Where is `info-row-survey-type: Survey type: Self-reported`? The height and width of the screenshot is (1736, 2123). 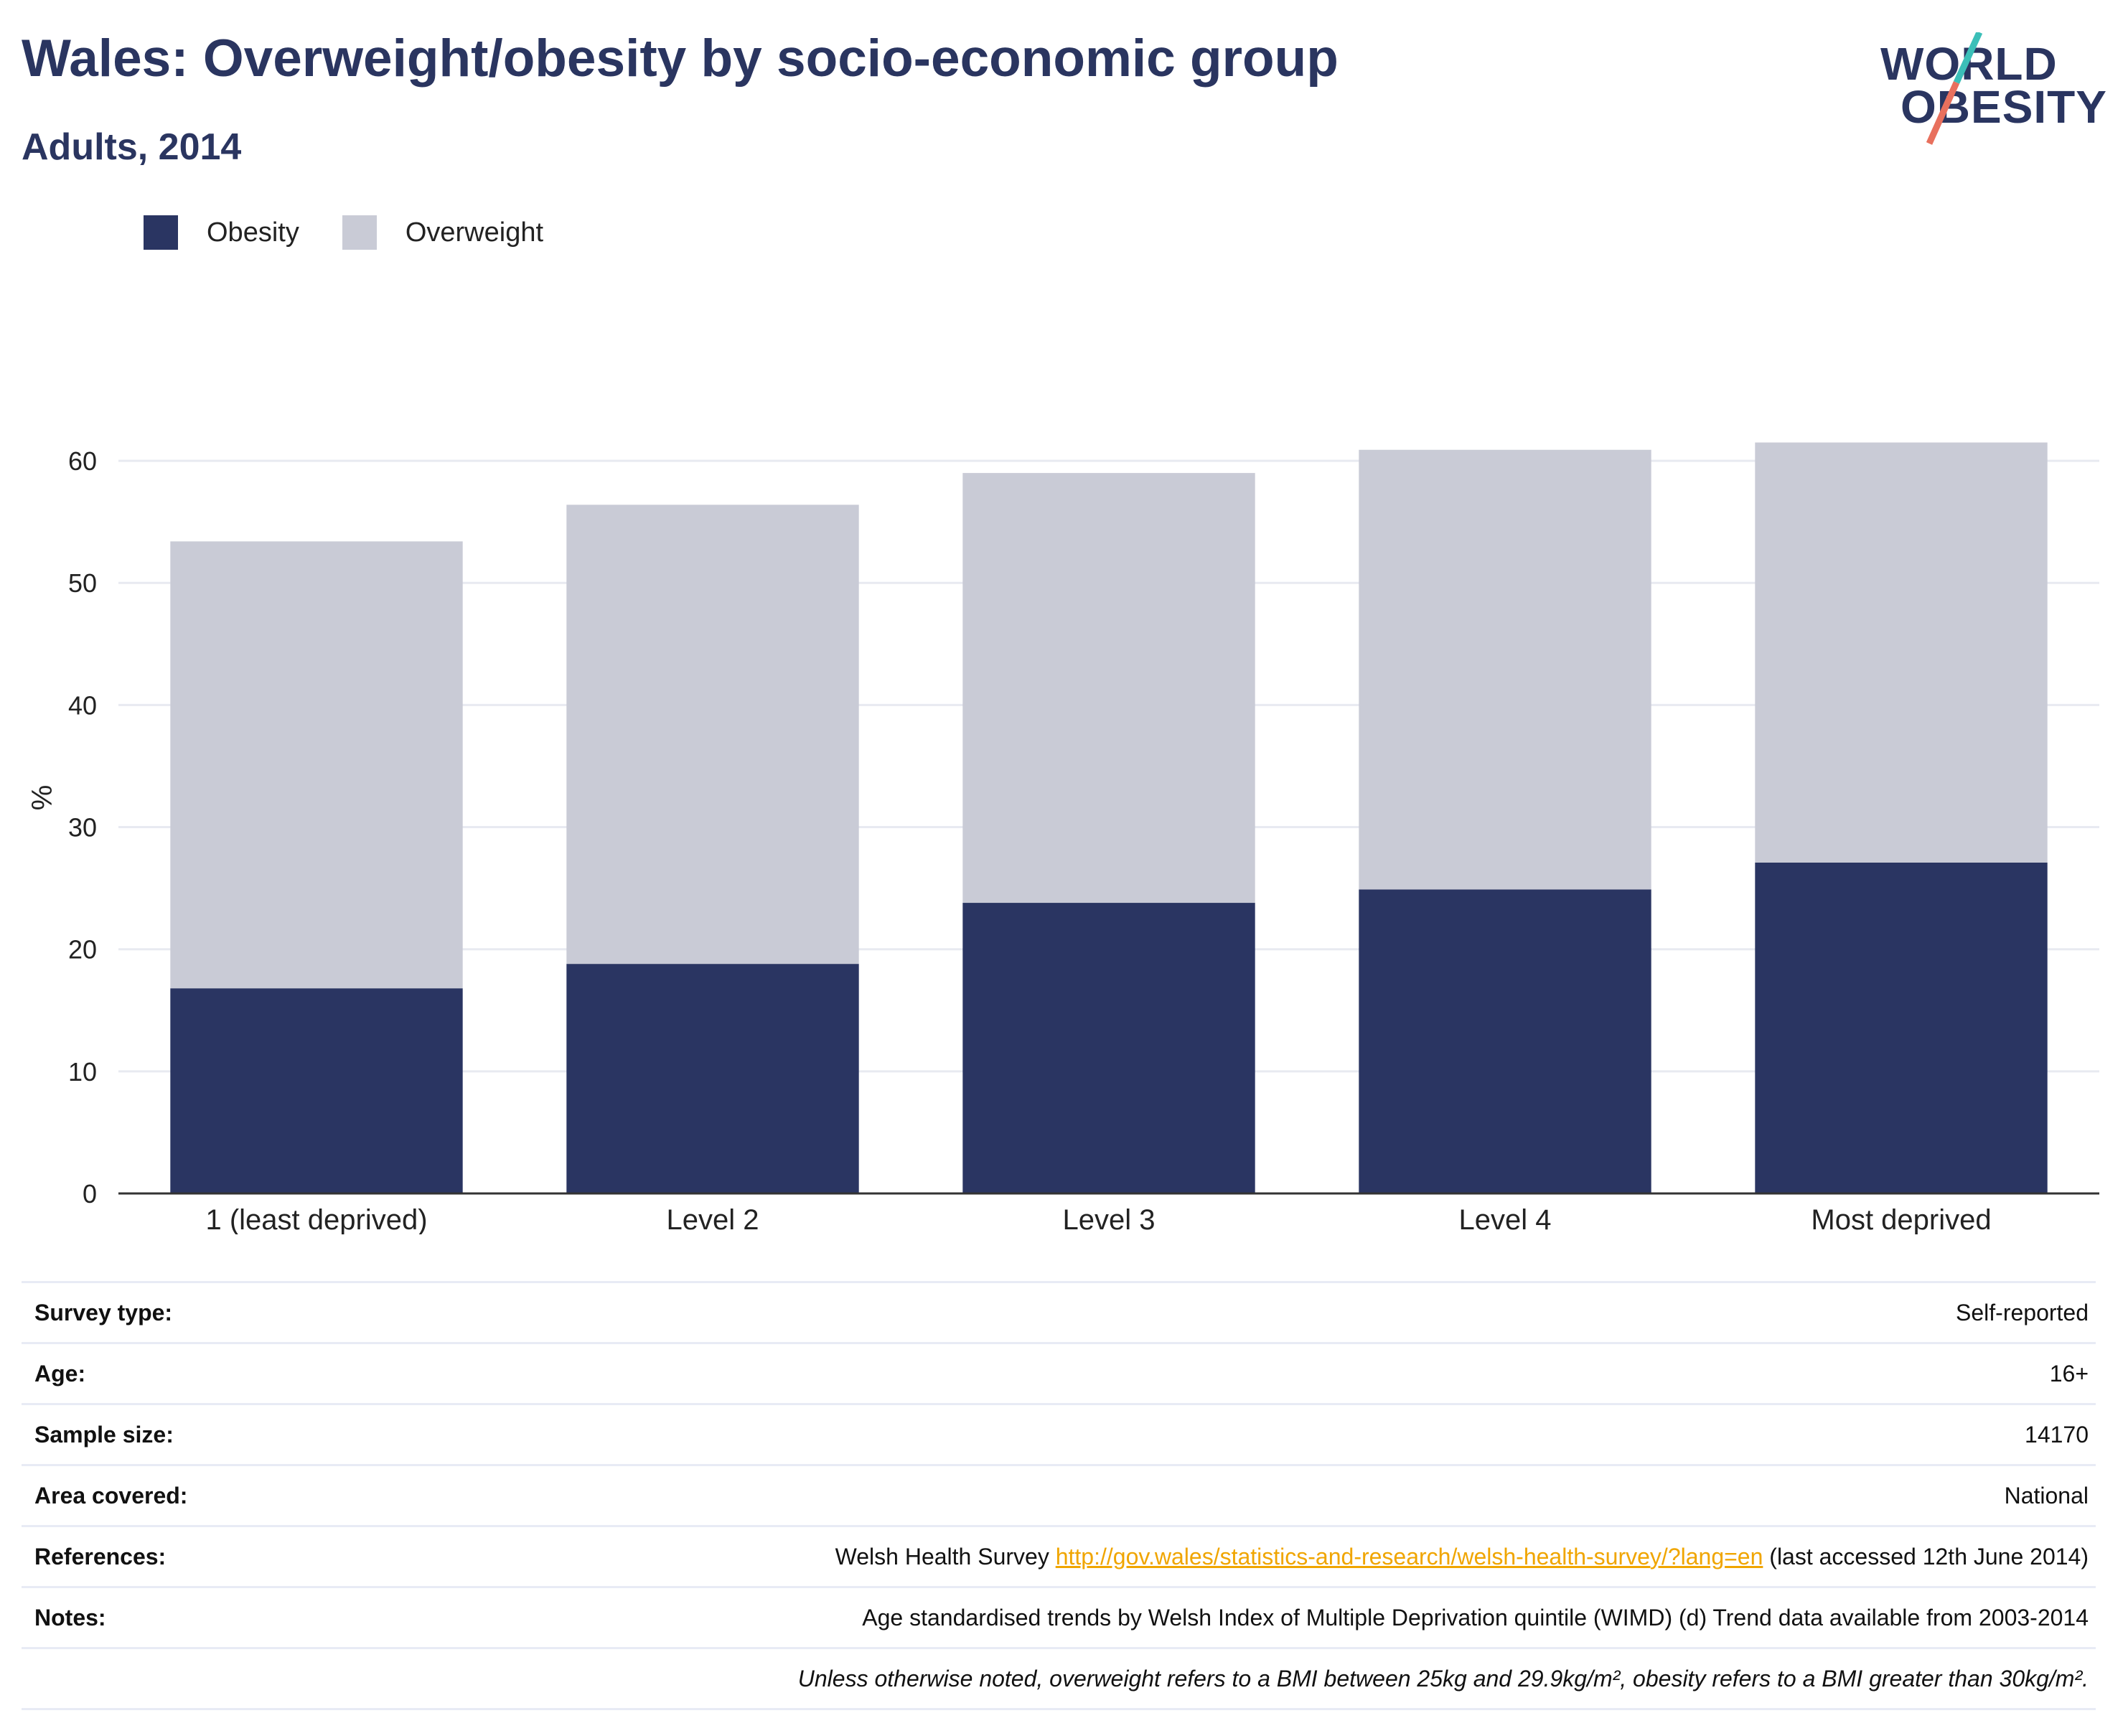
info-row-survey-type: Survey type: Self-reported is located at coordinates (1059, 1311).